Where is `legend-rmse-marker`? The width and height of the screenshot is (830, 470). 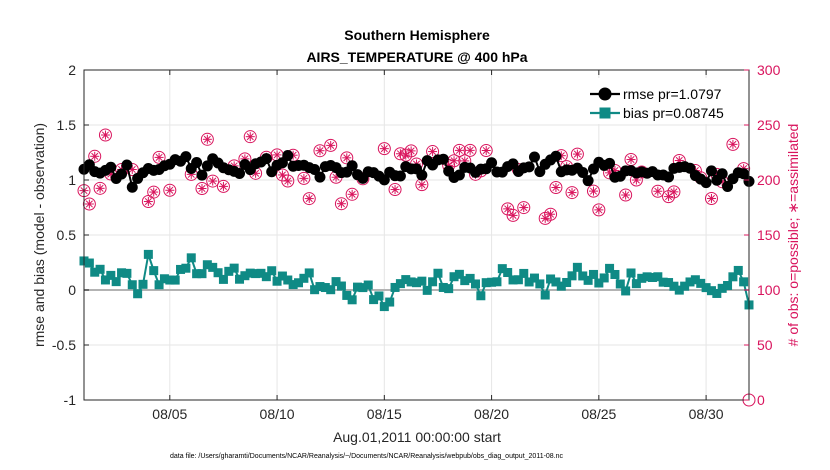
legend-rmse-marker is located at coordinates (605, 94).